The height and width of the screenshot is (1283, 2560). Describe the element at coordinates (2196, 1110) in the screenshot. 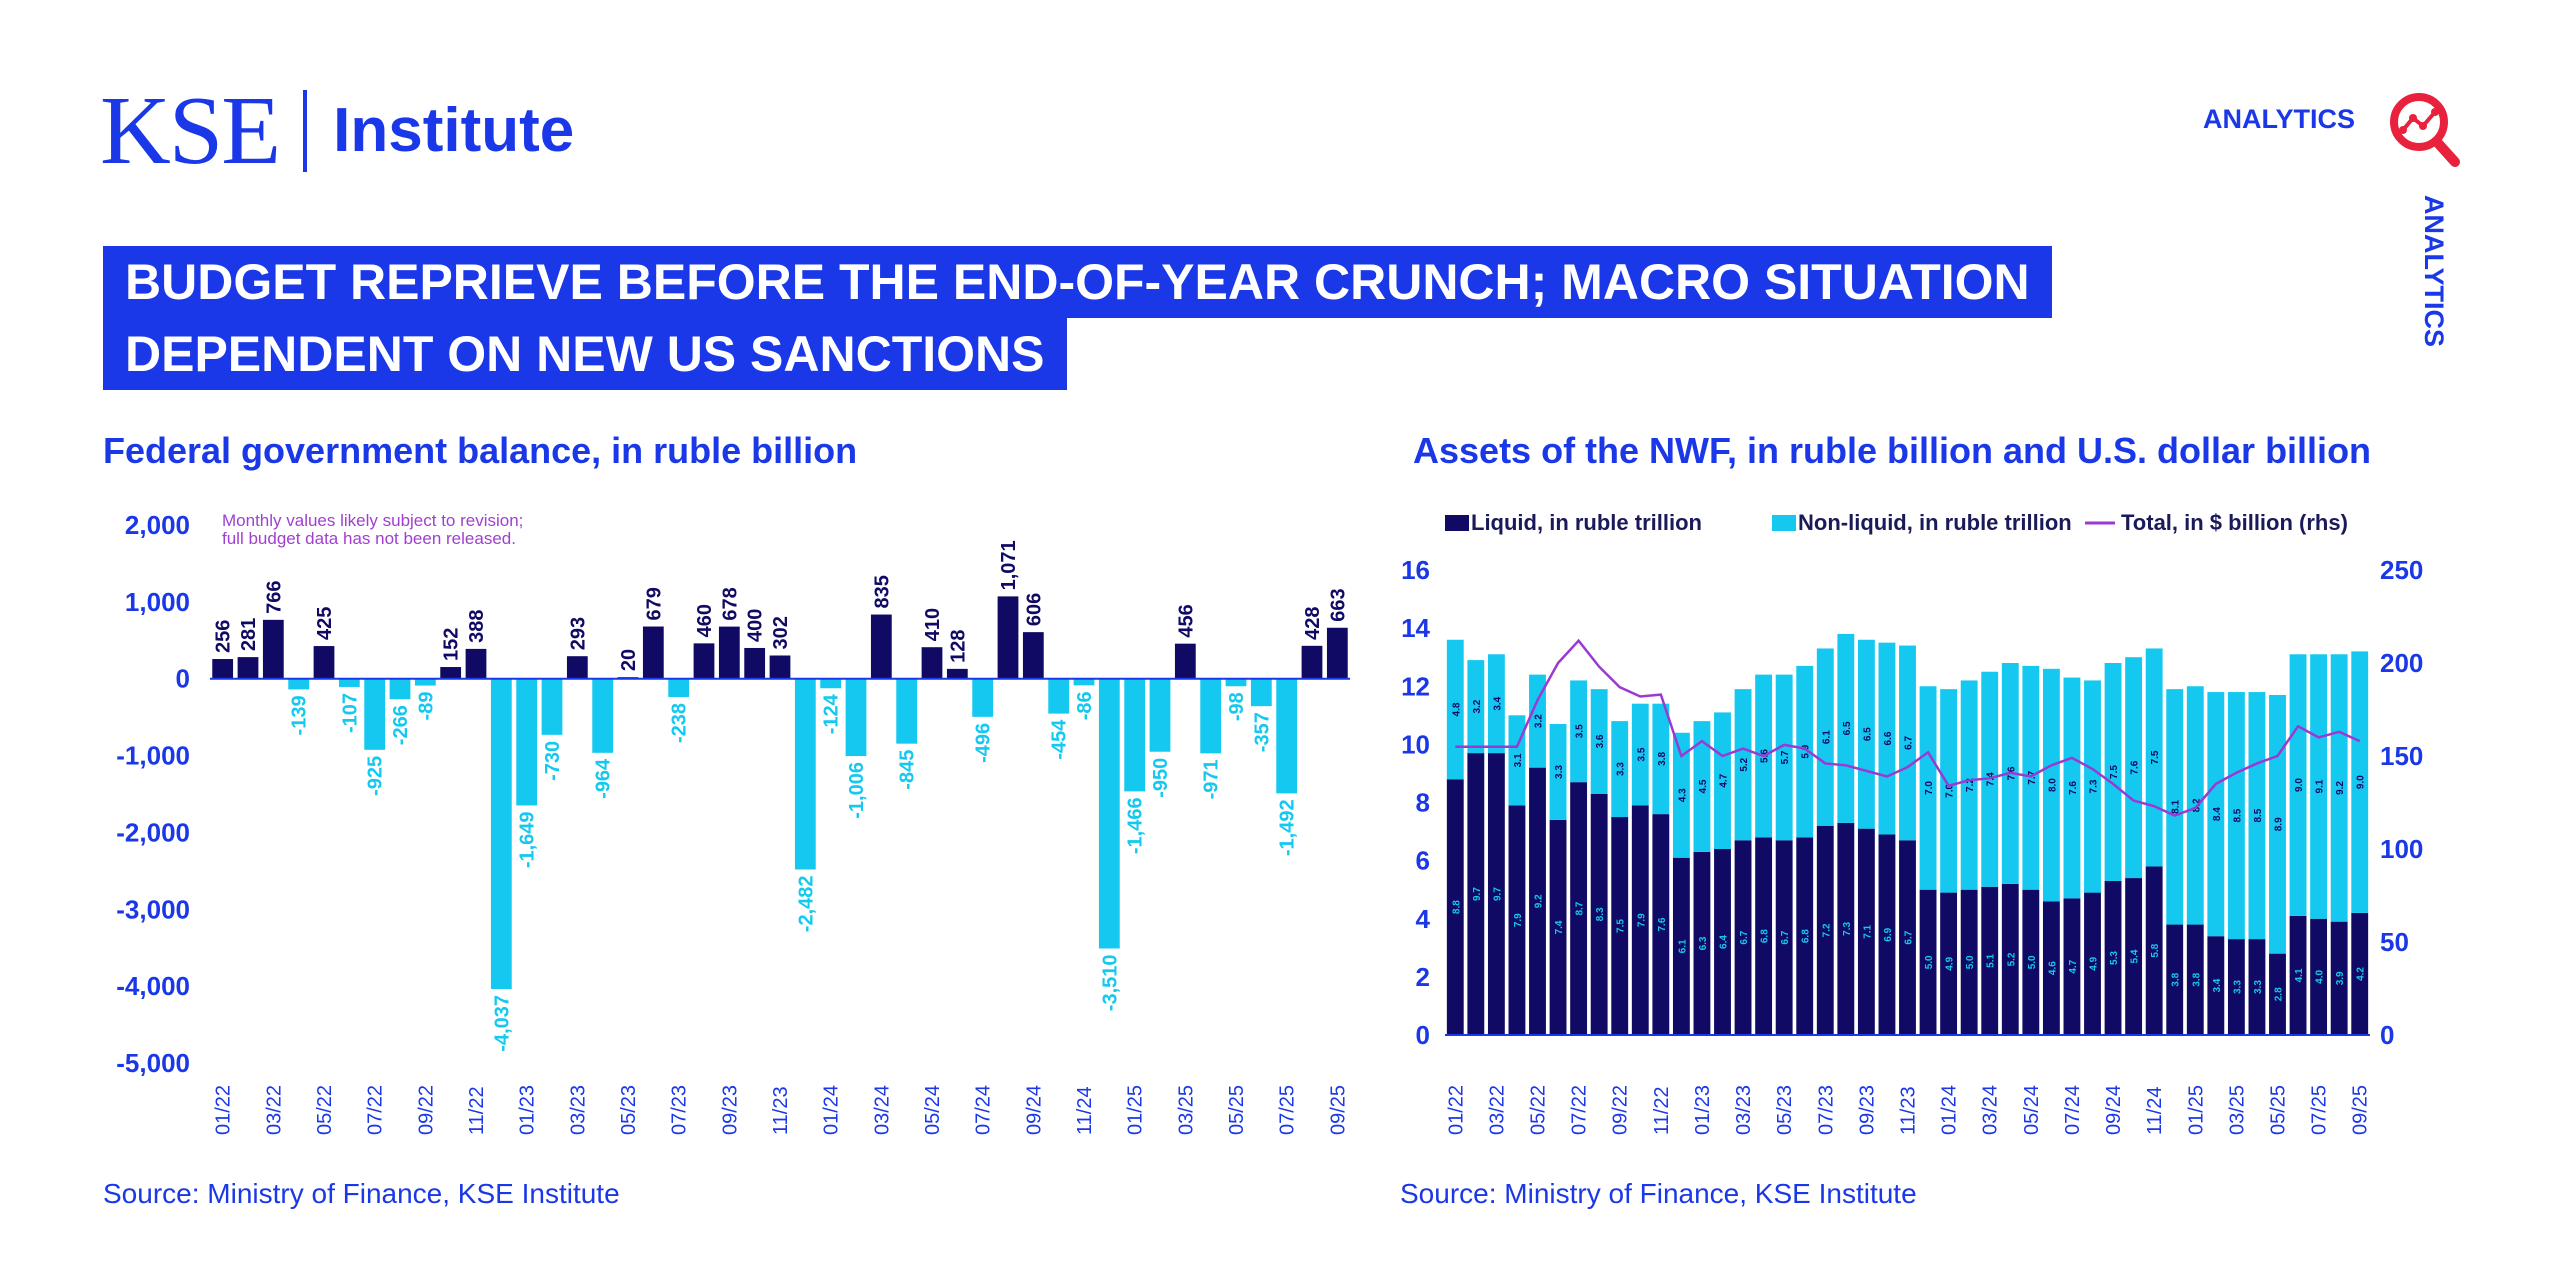

I see `x-tick-label: 01/25` at that location.